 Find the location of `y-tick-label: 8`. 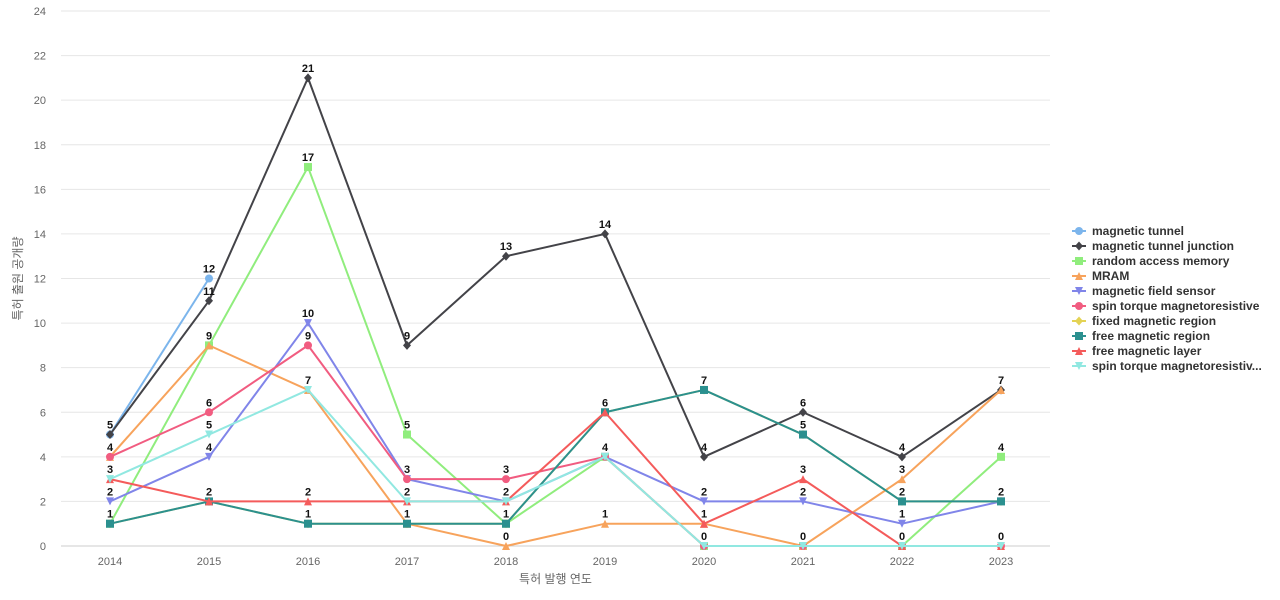

y-tick-label: 8 is located at coordinates (43, 369).